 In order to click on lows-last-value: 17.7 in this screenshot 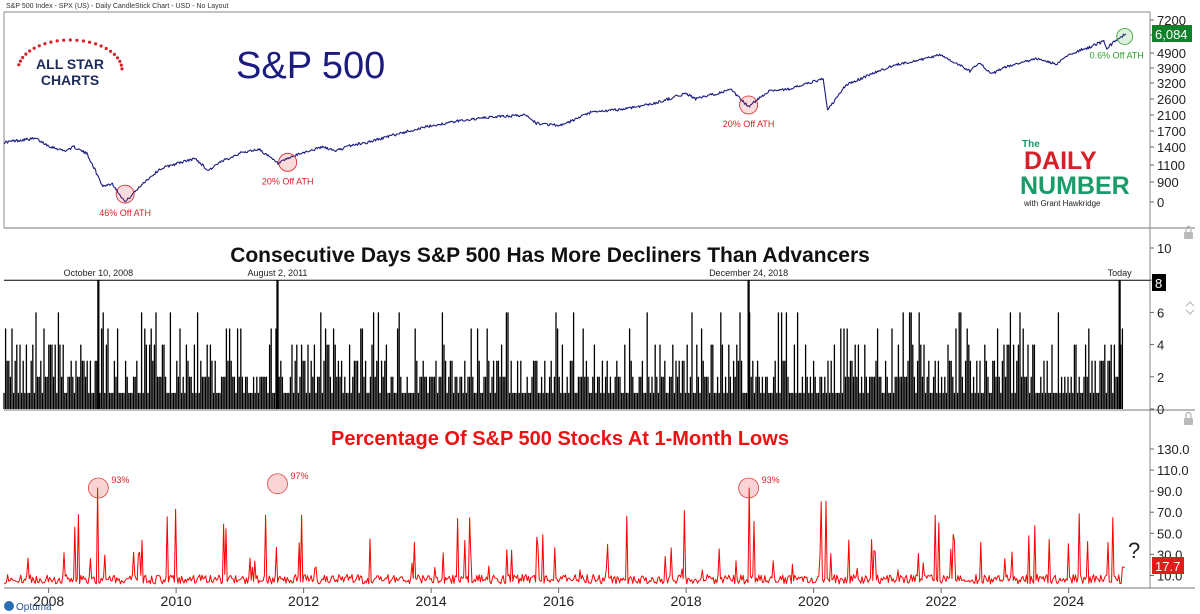, I will do `click(1167, 566)`.